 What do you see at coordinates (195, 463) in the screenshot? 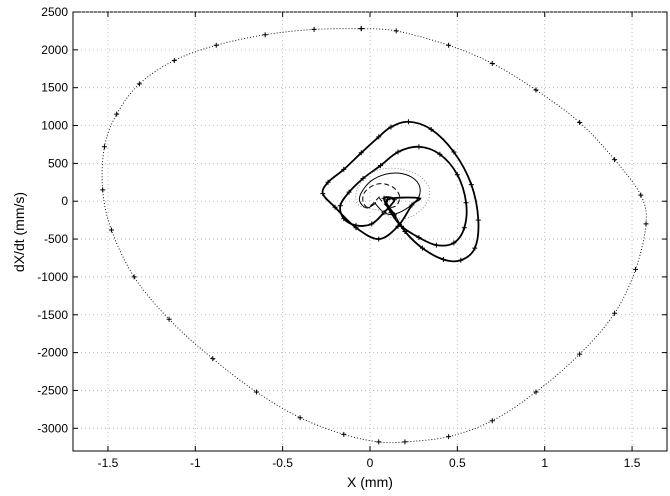
I see `x-tick-label: -1` at bounding box center [195, 463].